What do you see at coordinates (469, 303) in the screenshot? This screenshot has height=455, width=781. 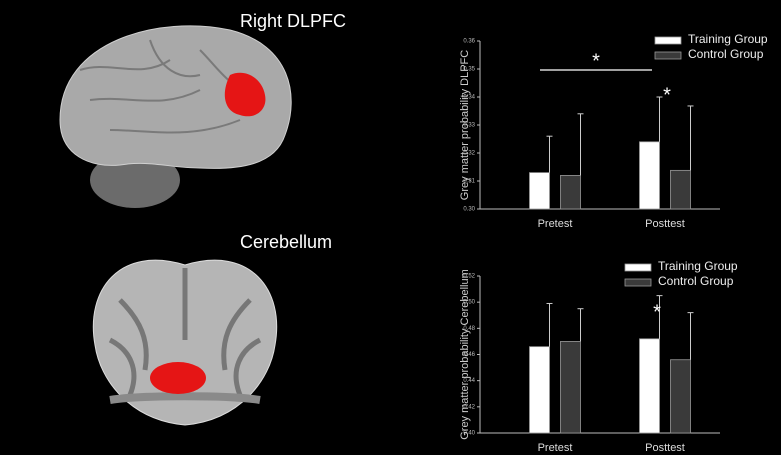 I see `y-tick-label: 0.50` at bounding box center [469, 303].